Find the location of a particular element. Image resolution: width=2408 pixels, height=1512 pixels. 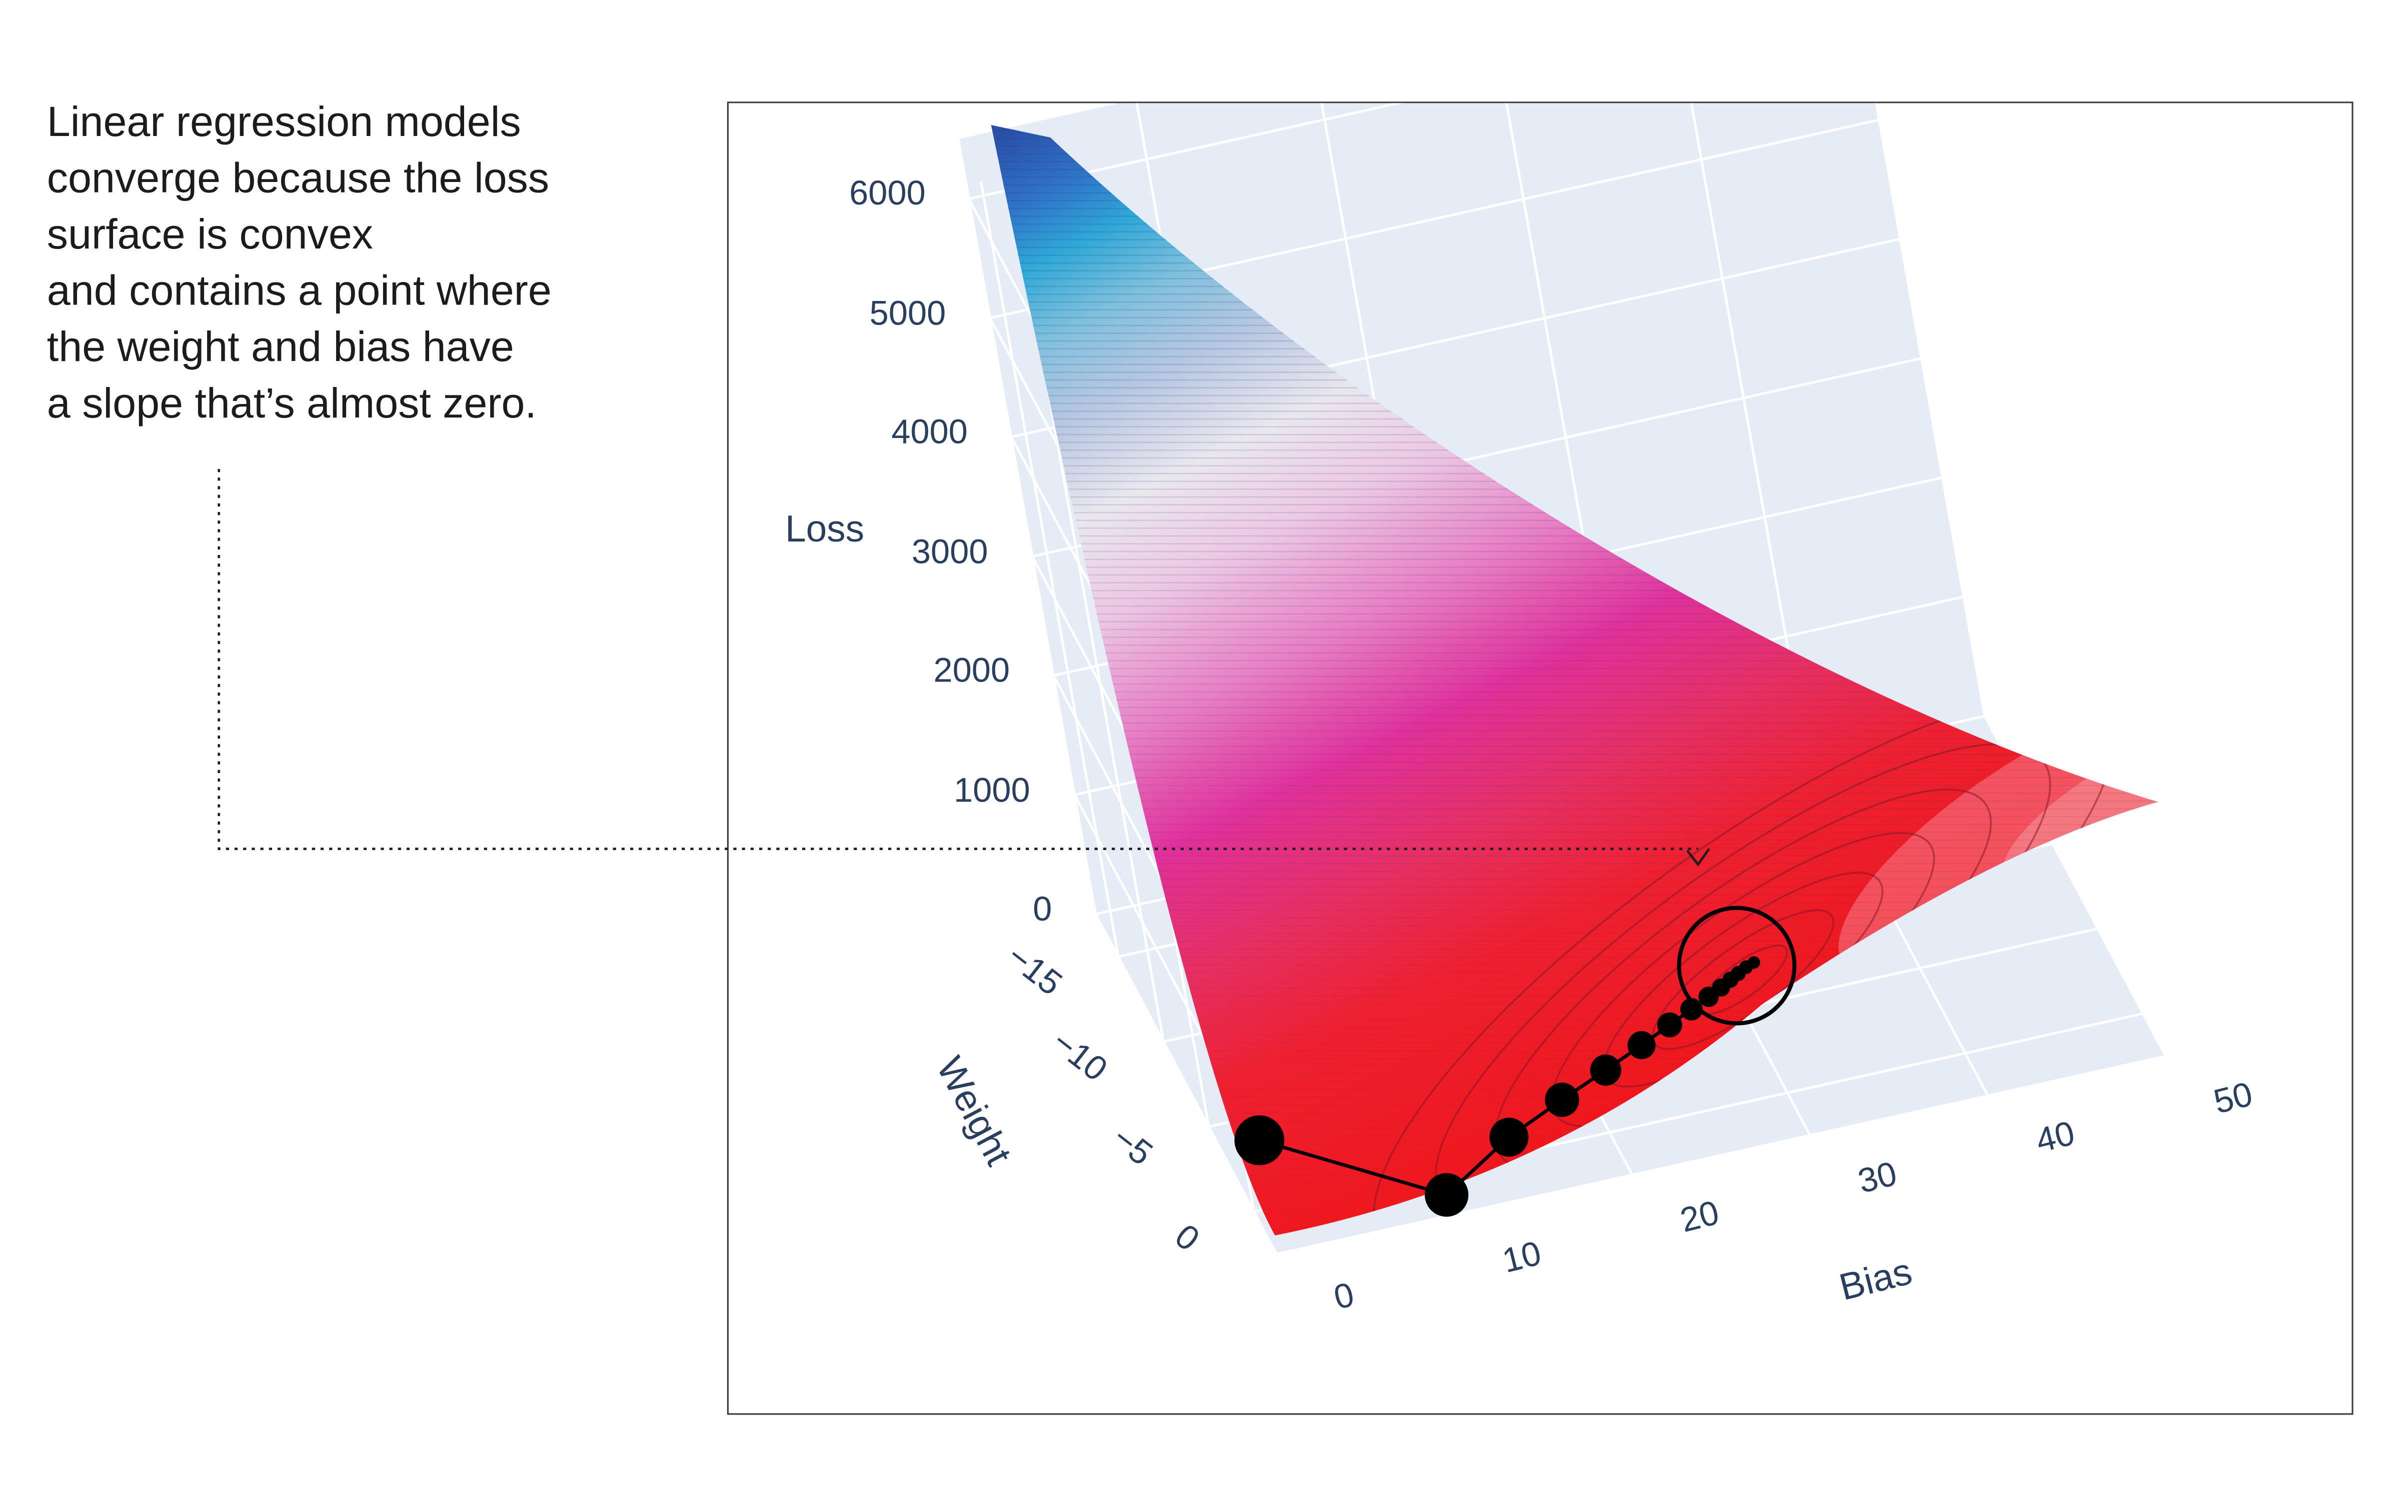

annotation-line: converge because the loss is located at coordinates (298, 178).